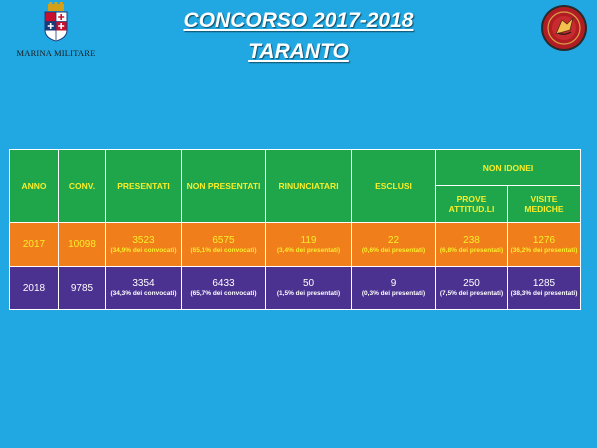 The height and width of the screenshot is (448, 597). Describe the element at coordinates (34, 186) in the screenshot. I see `column-header-anno: ANNO` at that location.